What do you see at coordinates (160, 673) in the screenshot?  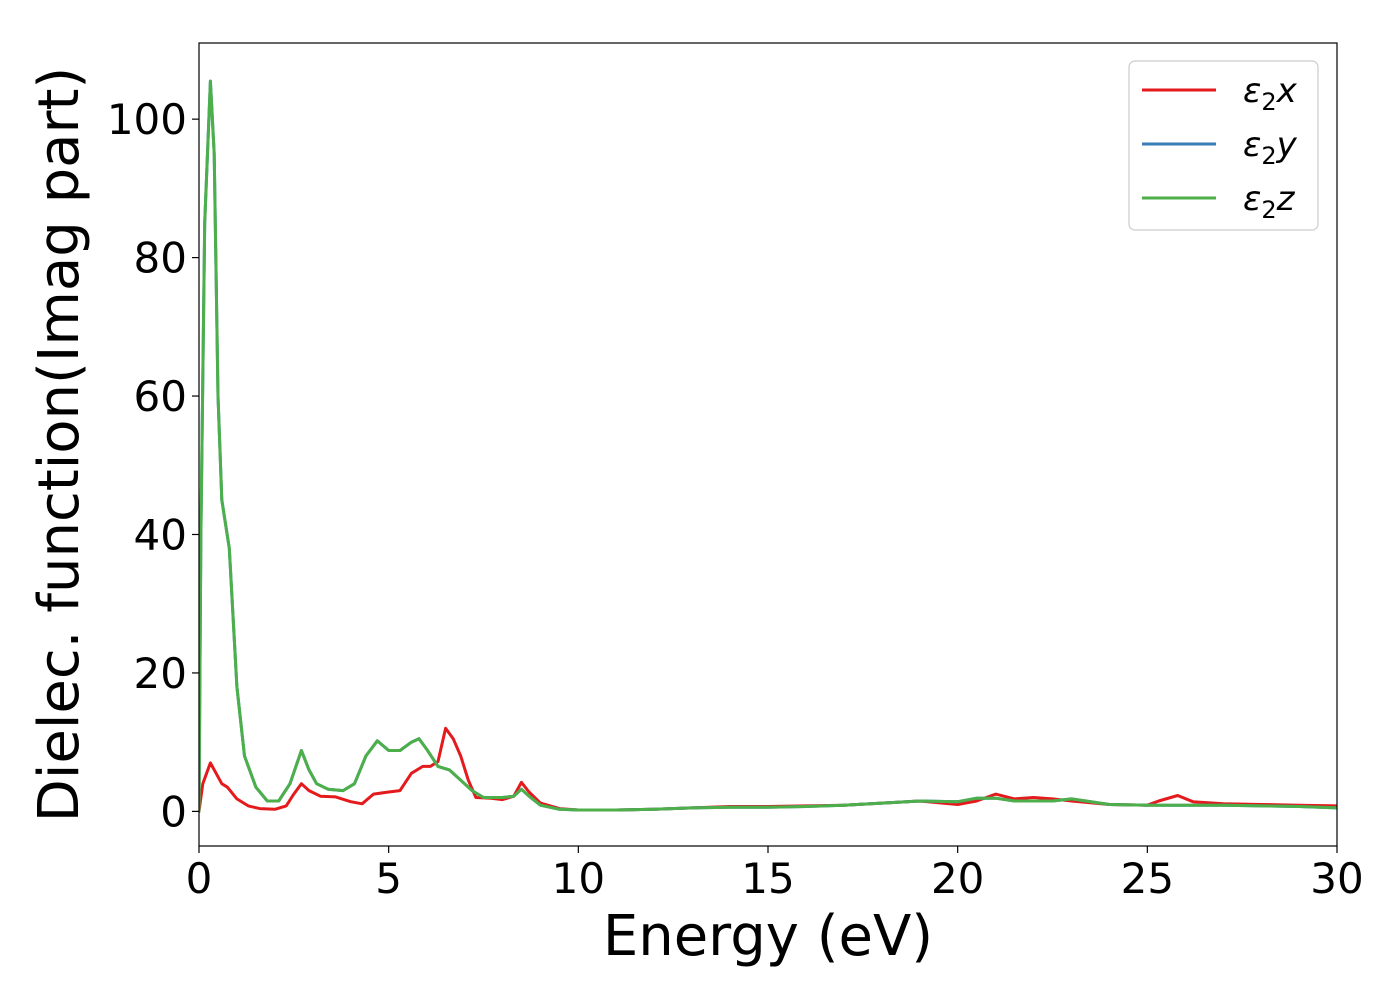 I see `y-tick-label: 20` at bounding box center [160, 673].